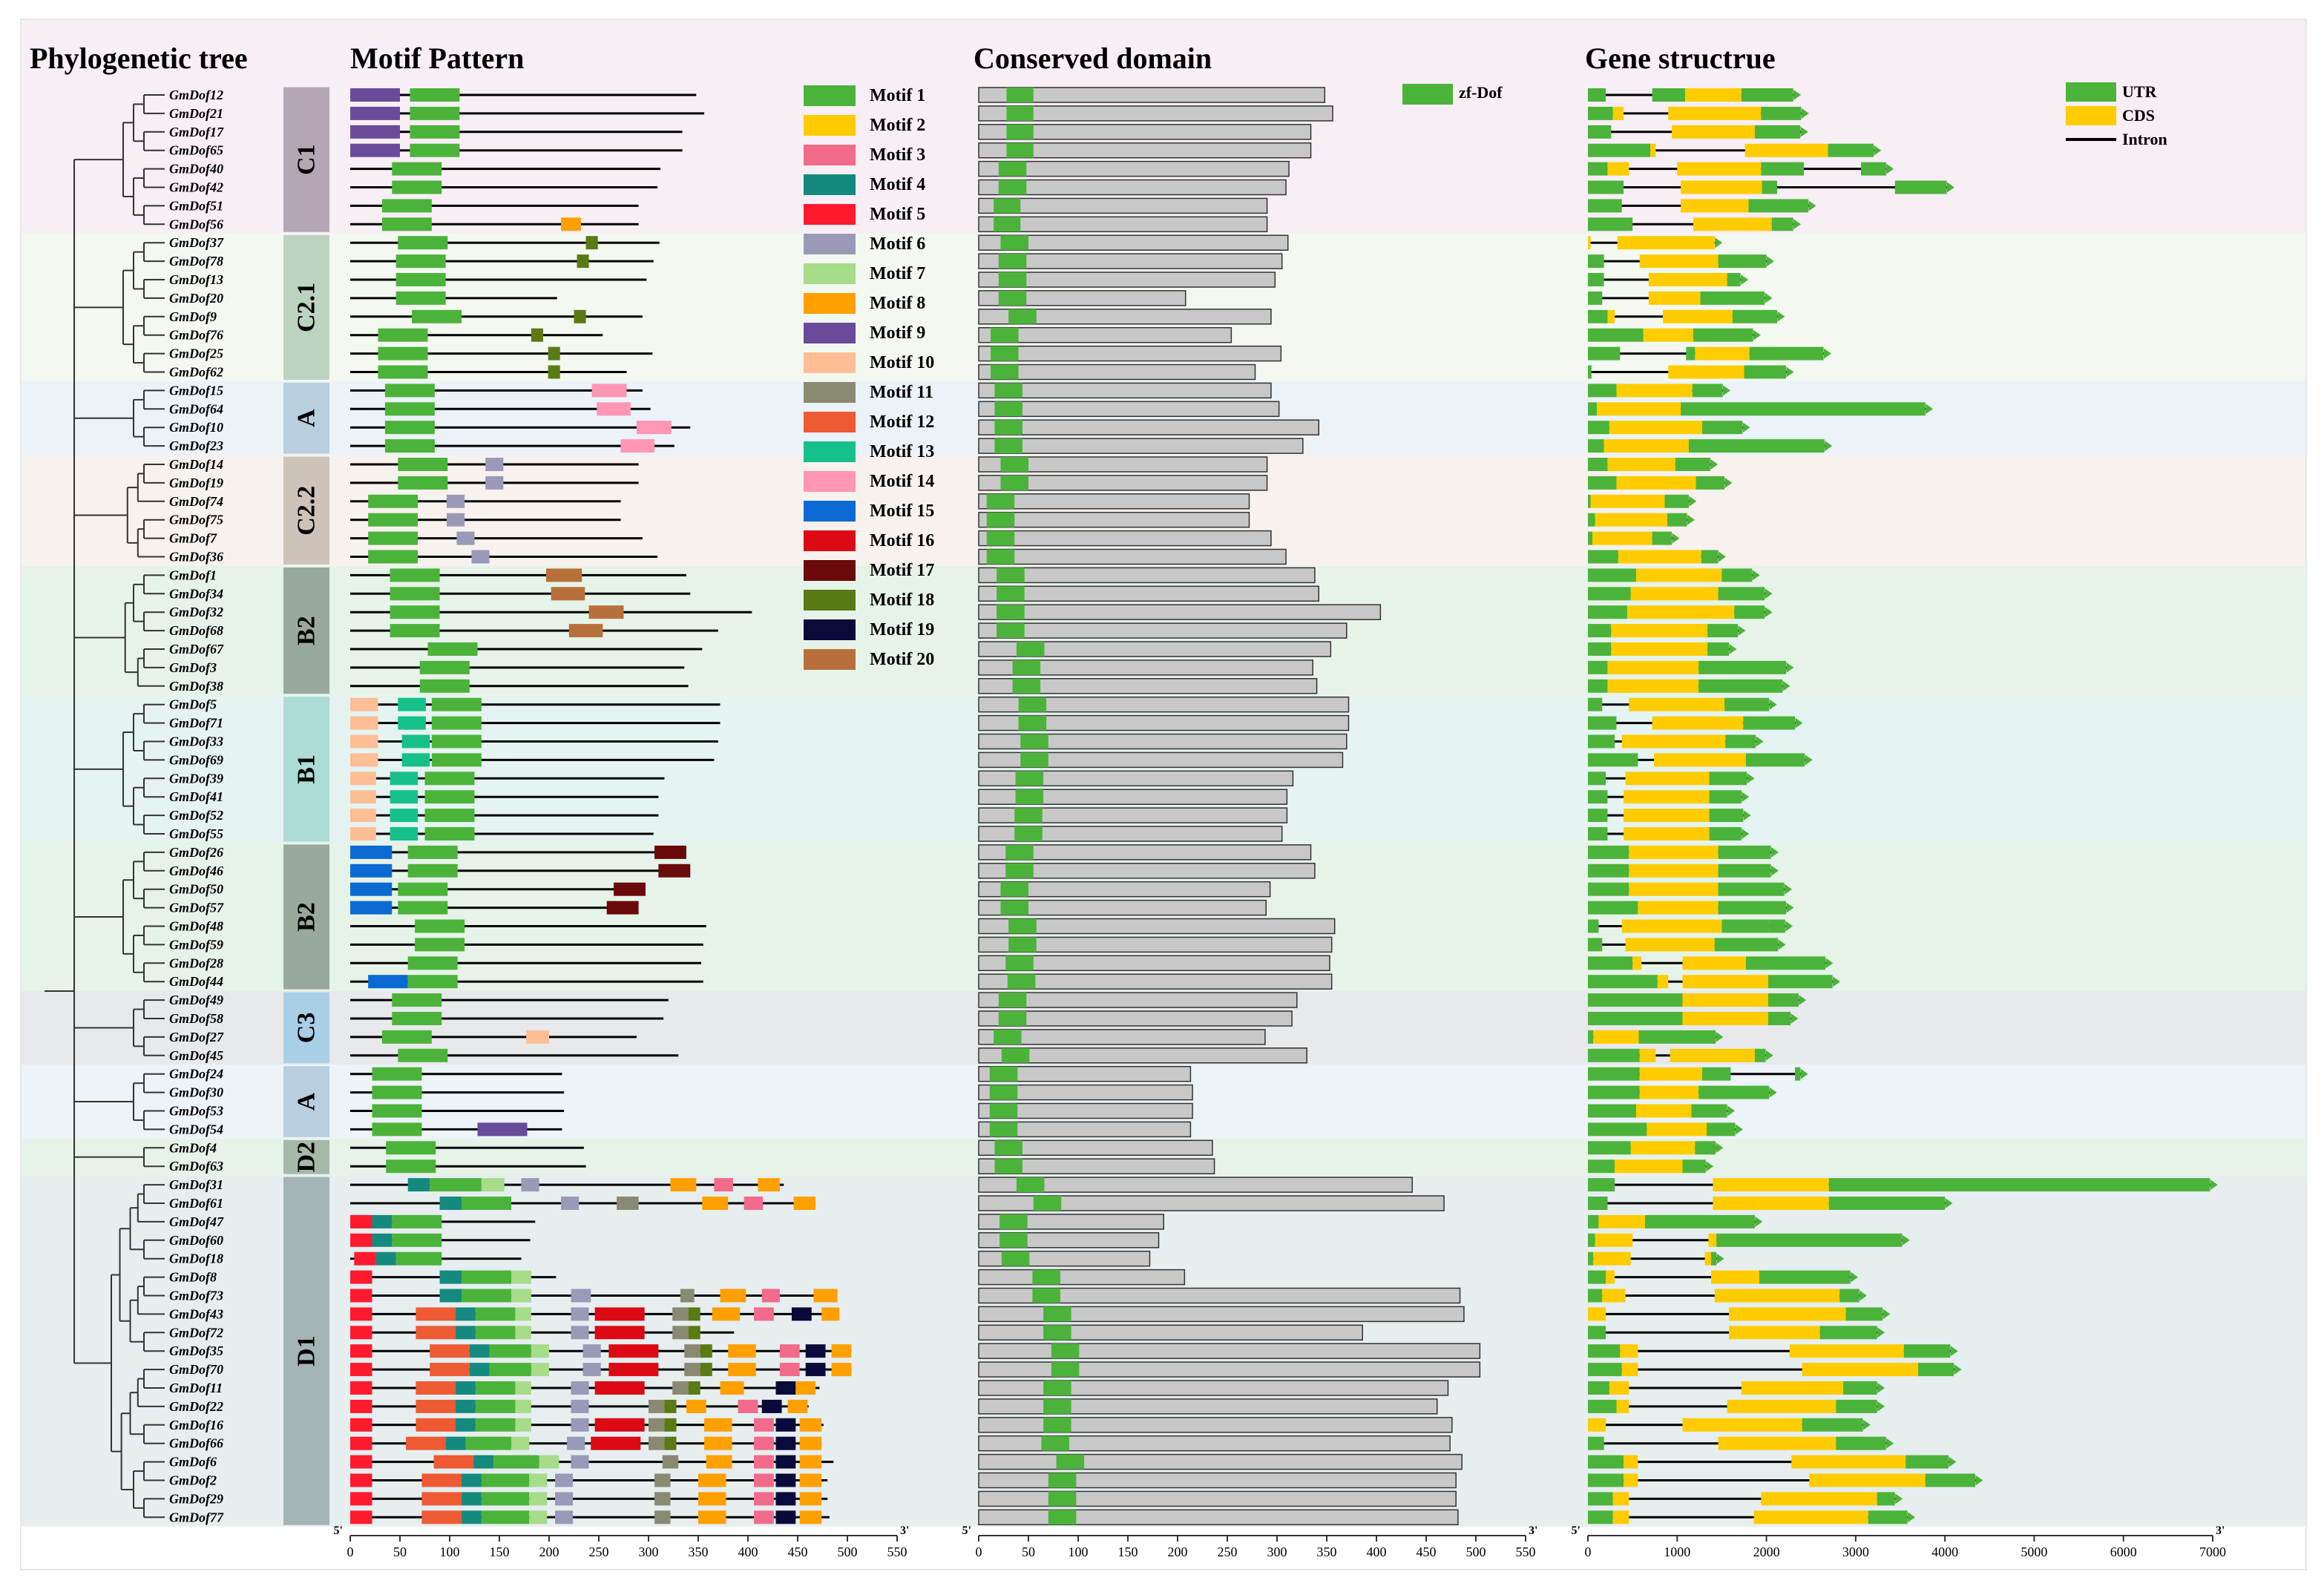  Describe the element at coordinates (2091, 115) in the screenshot. I see `gene-legend-swatch` at that location.